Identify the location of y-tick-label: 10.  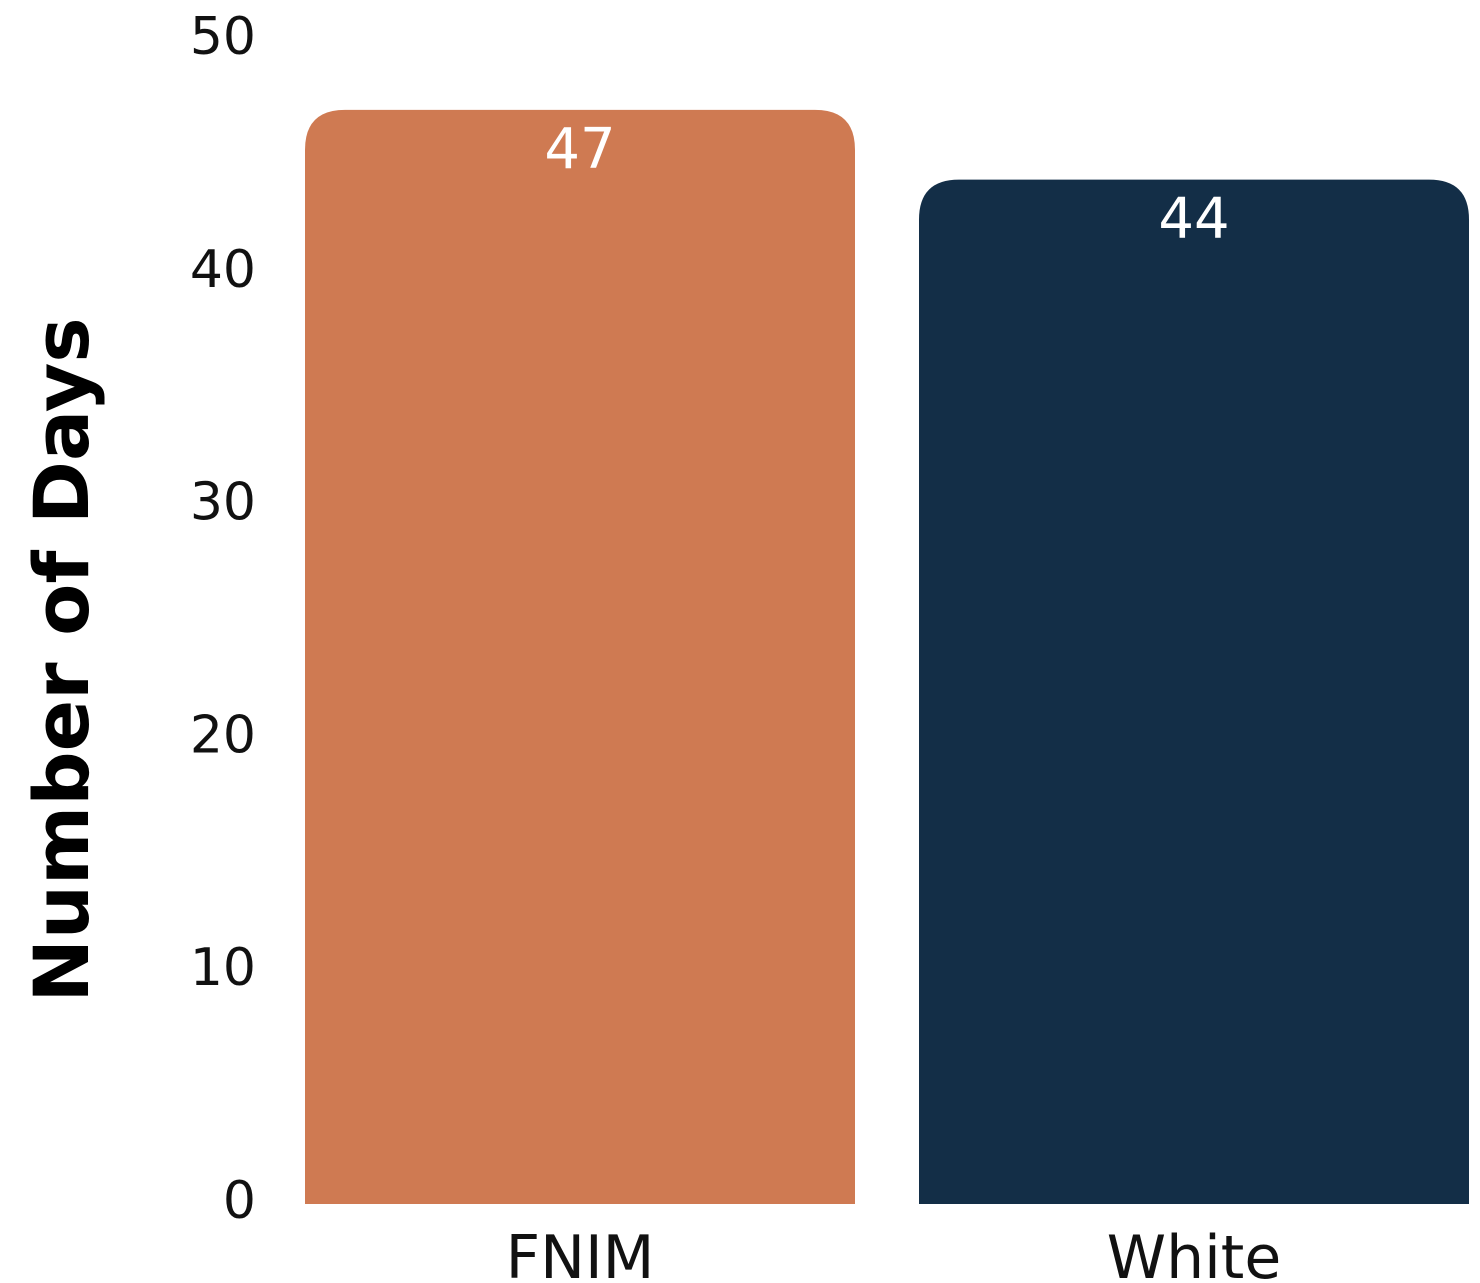
(223, 968).